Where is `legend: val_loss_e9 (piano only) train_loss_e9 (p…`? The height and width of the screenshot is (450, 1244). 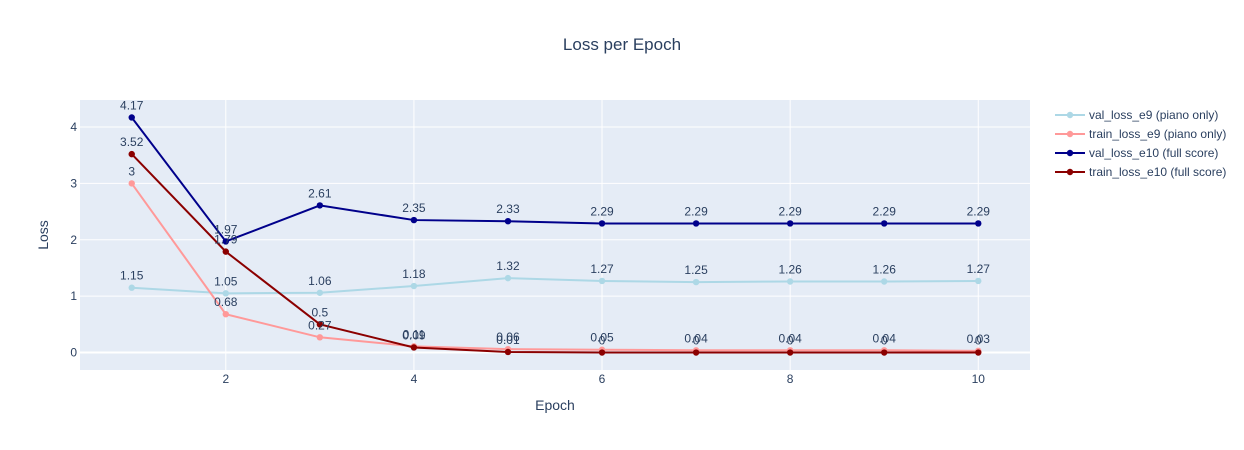 legend: val_loss_e9 (piano only) train_loss_e9 (p… is located at coordinates (1140, 143).